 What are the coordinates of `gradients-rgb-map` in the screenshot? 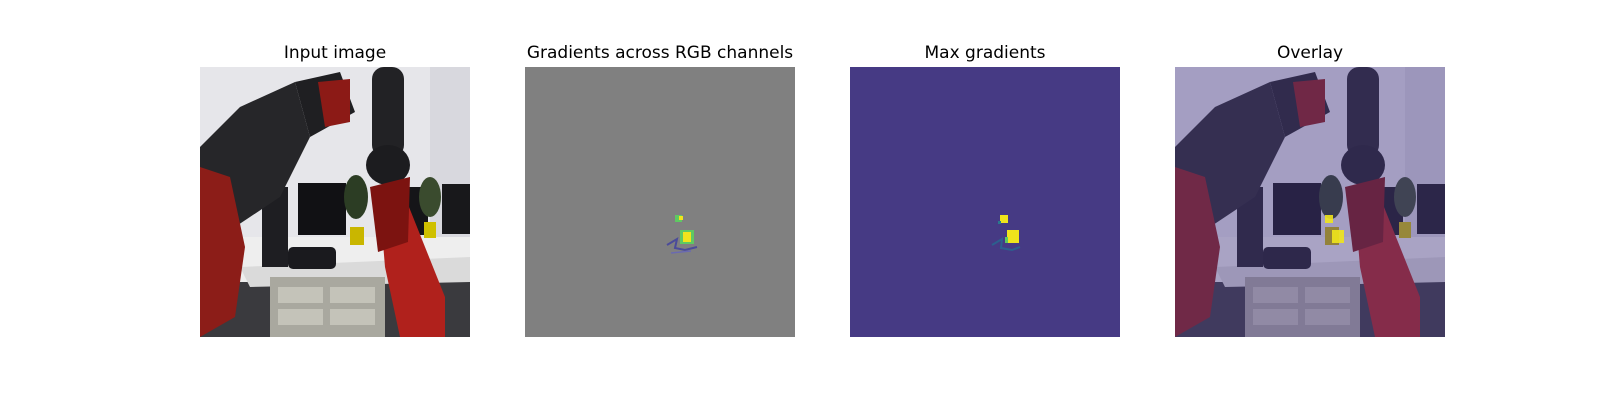 It's located at (660, 202).